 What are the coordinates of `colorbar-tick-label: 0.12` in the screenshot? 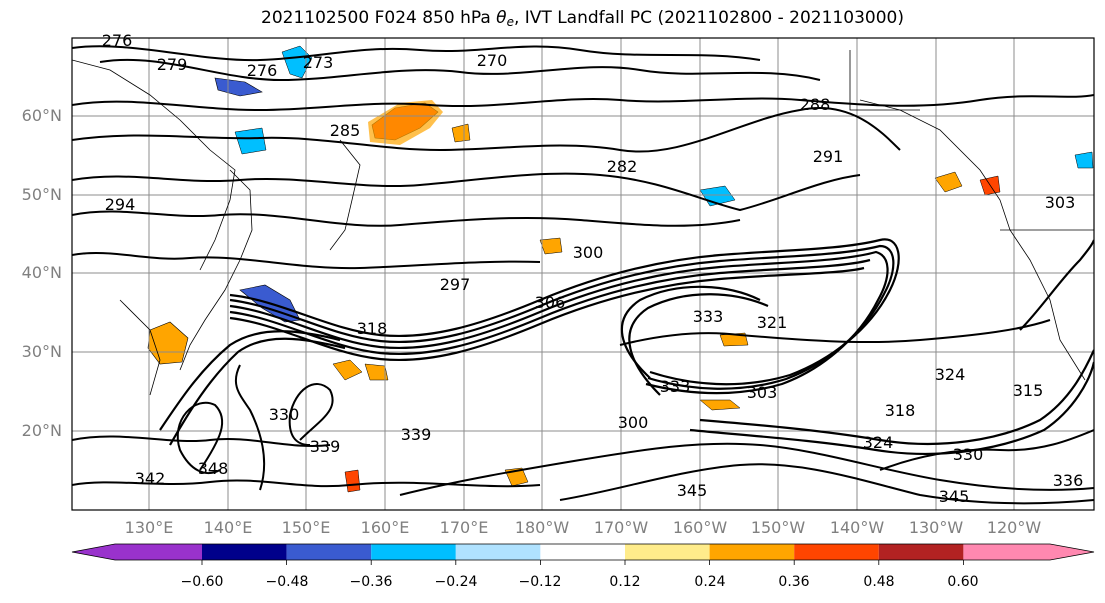 It's located at (625, 582).